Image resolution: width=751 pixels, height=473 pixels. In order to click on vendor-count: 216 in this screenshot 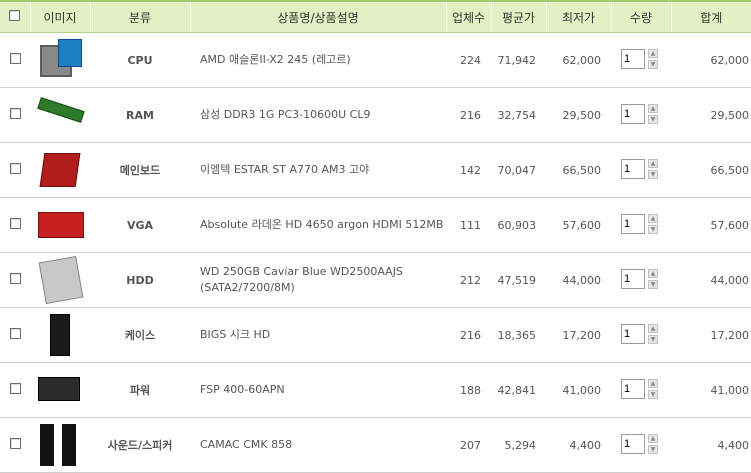, I will do `click(468, 335)`.